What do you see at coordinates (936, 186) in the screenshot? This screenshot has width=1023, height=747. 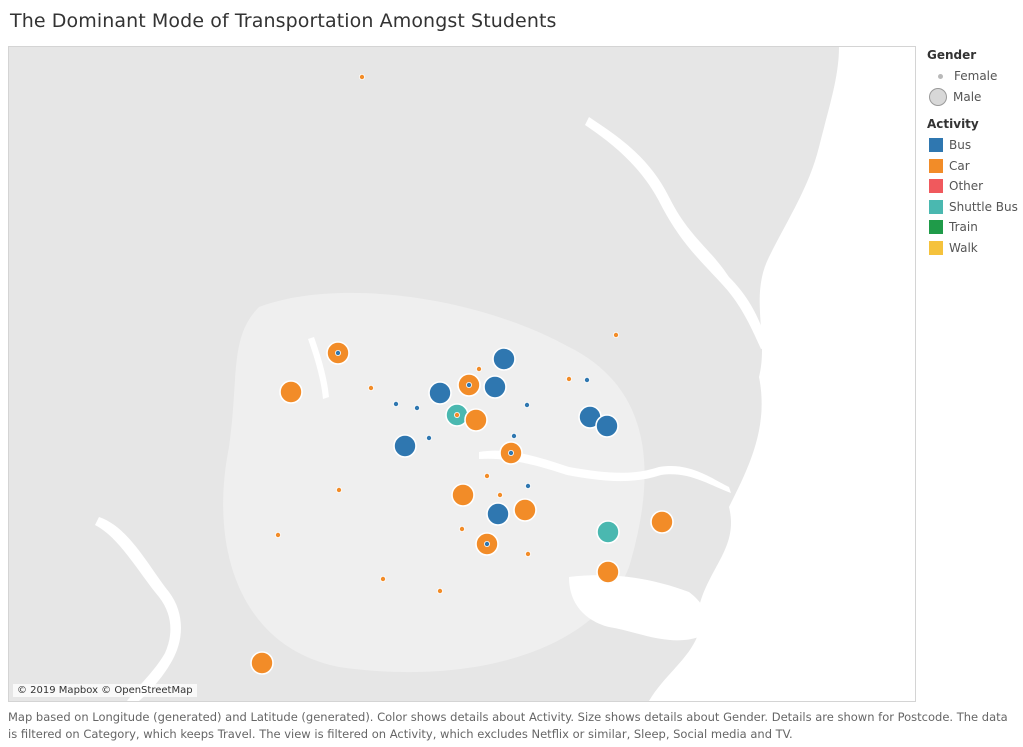 I see `other-color-swatch` at bounding box center [936, 186].